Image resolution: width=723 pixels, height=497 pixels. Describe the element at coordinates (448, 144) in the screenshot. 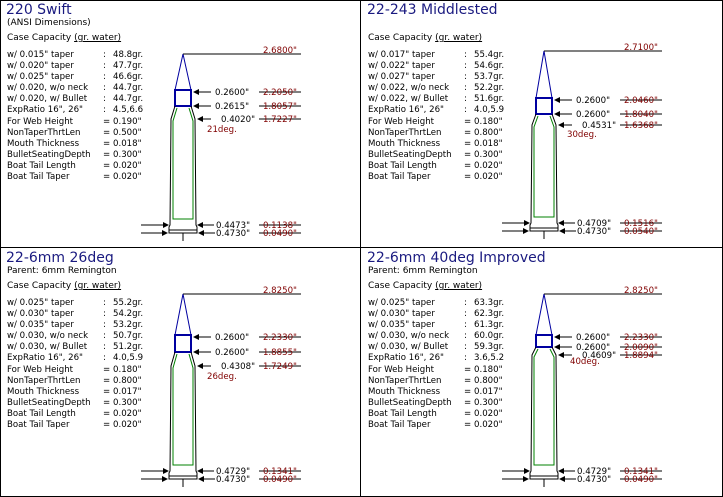

I see `spec-row: Mouth Thickness = 0.018"` at that location.